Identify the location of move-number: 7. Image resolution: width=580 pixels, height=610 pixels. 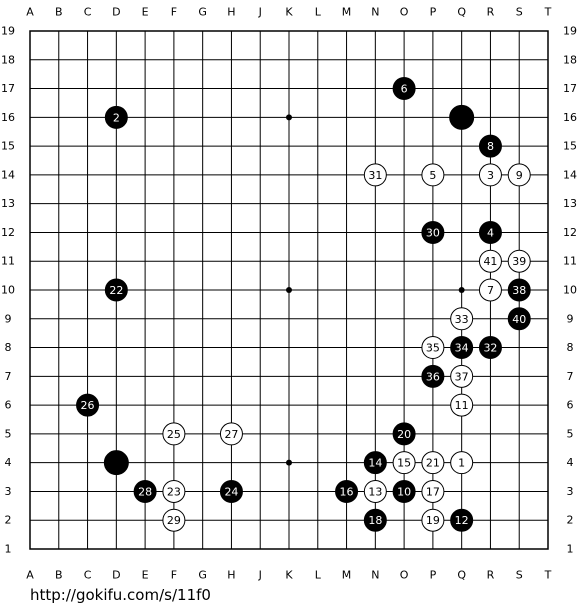
(490, 290).